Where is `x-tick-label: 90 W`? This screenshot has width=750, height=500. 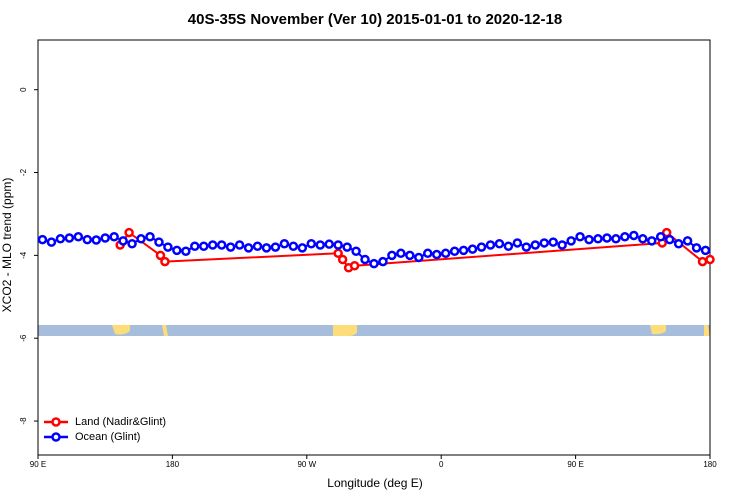
x-tick-label: 90 W is located at coordinates (306, 464).